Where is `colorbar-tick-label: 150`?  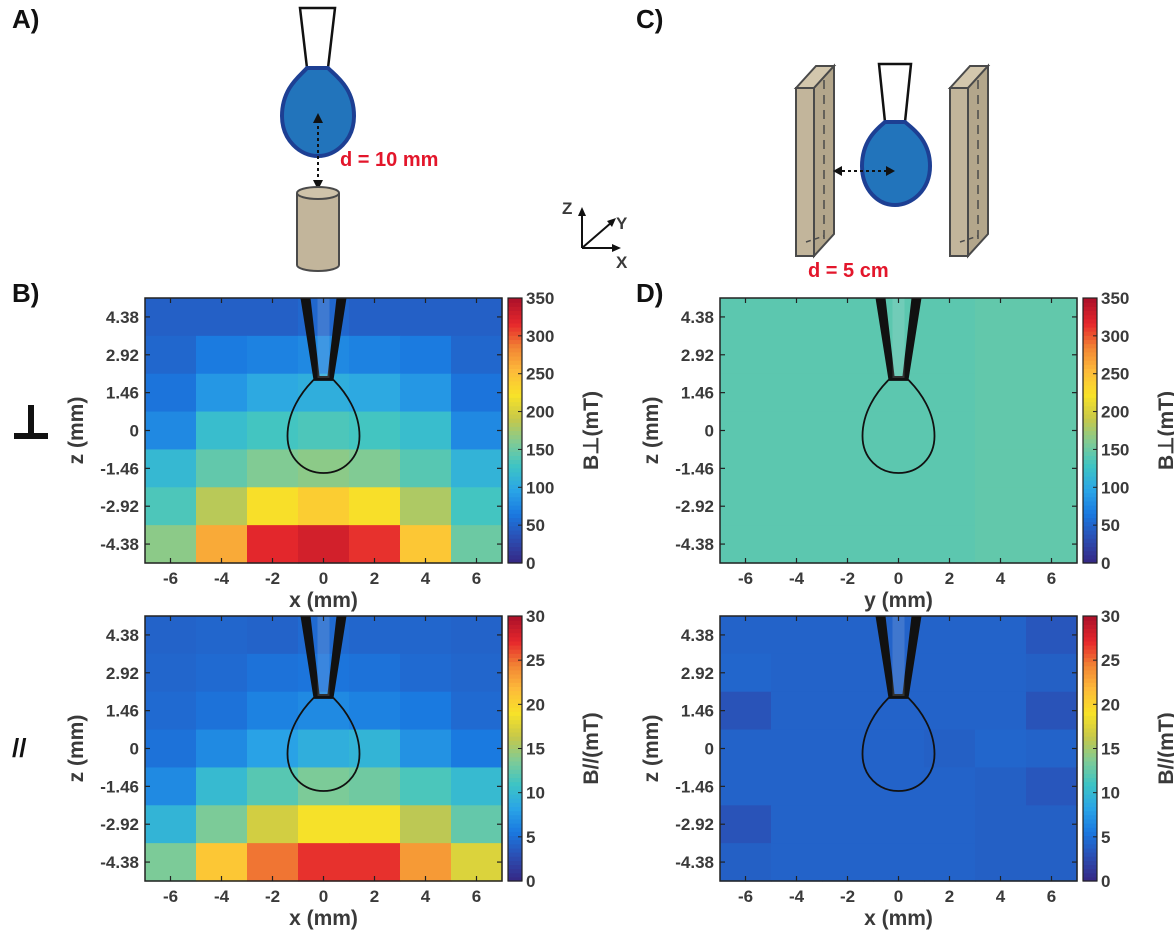
colorbar-tick-label: 150 is located at coordinates (540, 449).